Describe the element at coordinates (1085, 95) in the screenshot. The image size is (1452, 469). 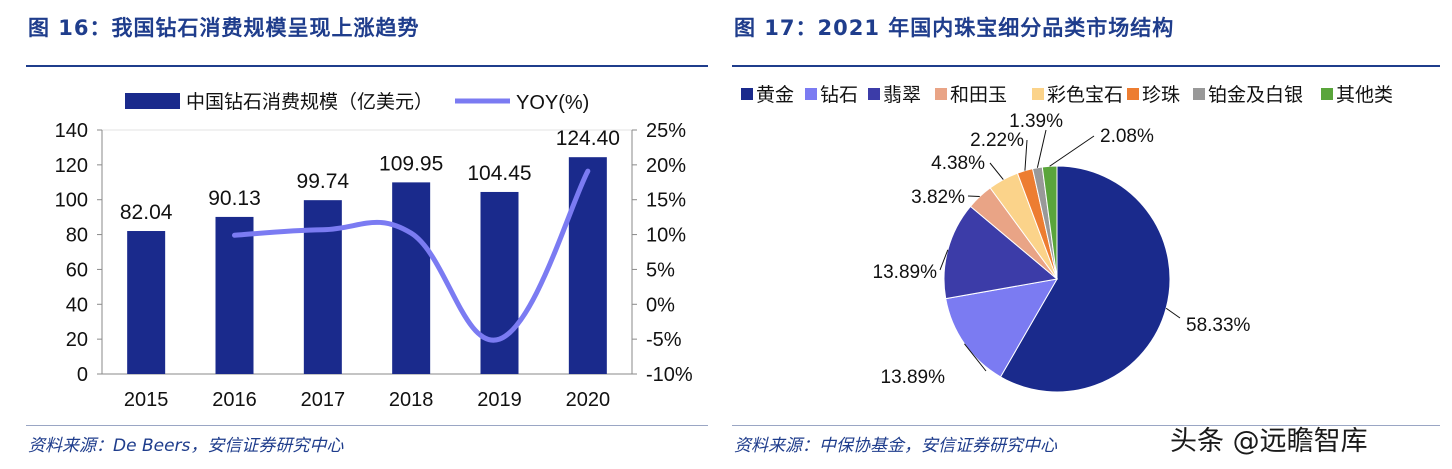
I see `legend-label: 彩色宝石` at that location.